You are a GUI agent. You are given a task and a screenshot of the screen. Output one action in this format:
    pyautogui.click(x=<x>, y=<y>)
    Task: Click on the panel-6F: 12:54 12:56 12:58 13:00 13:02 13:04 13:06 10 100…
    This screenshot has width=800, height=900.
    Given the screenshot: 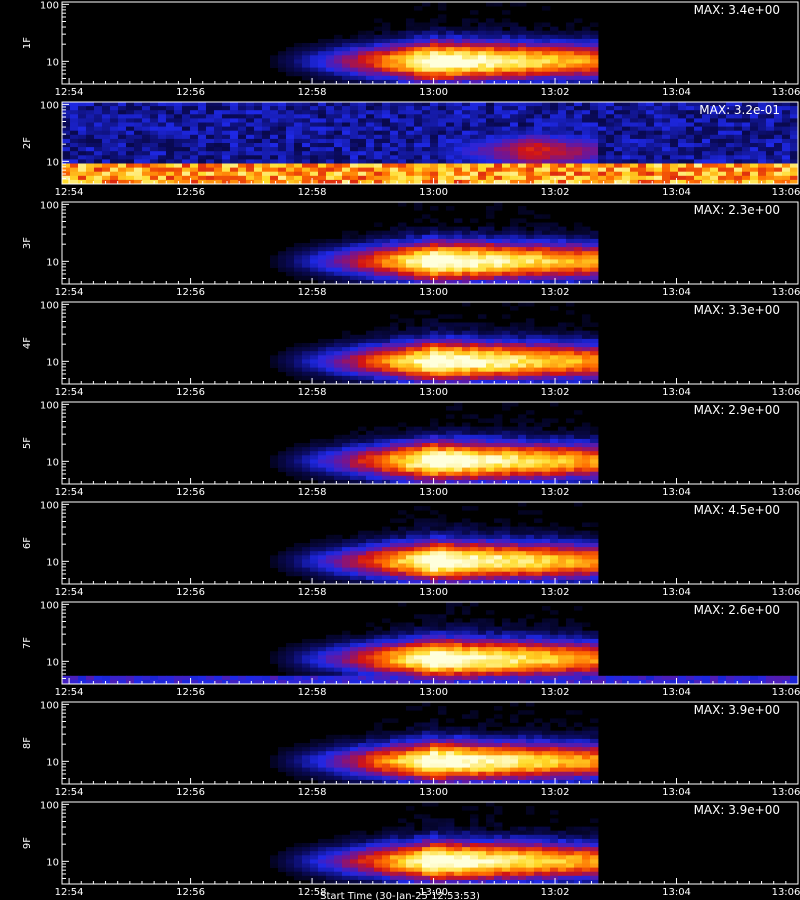 What is the action you would take?
    pyautogui.click(x=411, y=549)
    